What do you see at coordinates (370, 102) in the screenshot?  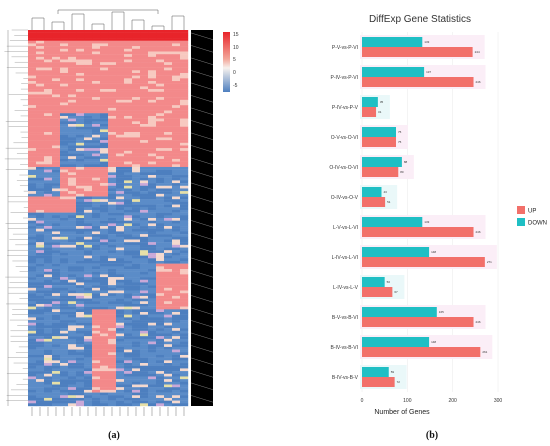 I see `bar-down` at bounding box center [370, 102].